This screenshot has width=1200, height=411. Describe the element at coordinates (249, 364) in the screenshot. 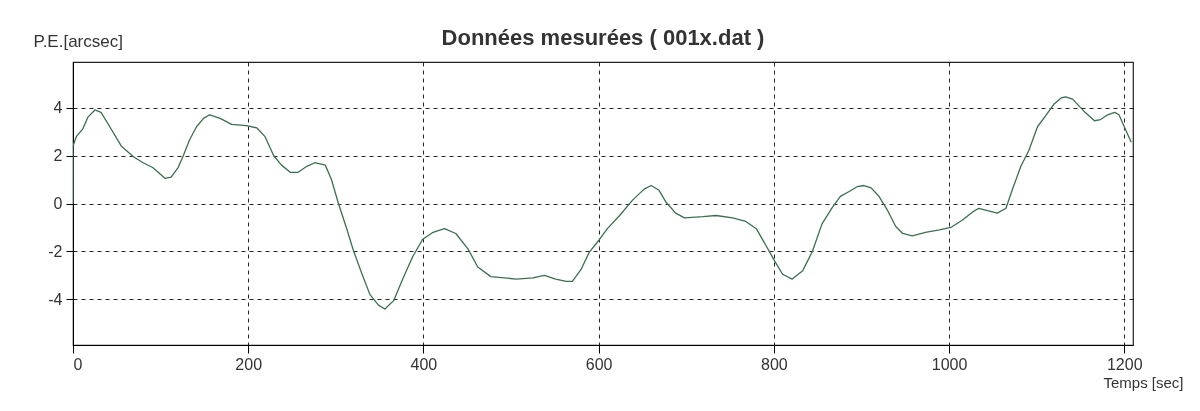

I see `x-tick-label: 200` at that location.